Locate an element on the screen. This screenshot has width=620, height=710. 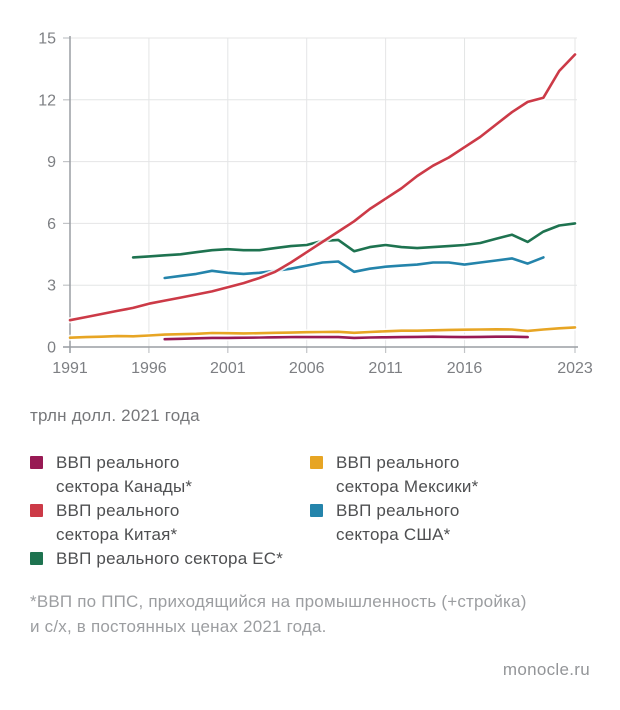
legend-item-eu: ВВП реального сектора ЕС* is located at coordinates (160, 559).